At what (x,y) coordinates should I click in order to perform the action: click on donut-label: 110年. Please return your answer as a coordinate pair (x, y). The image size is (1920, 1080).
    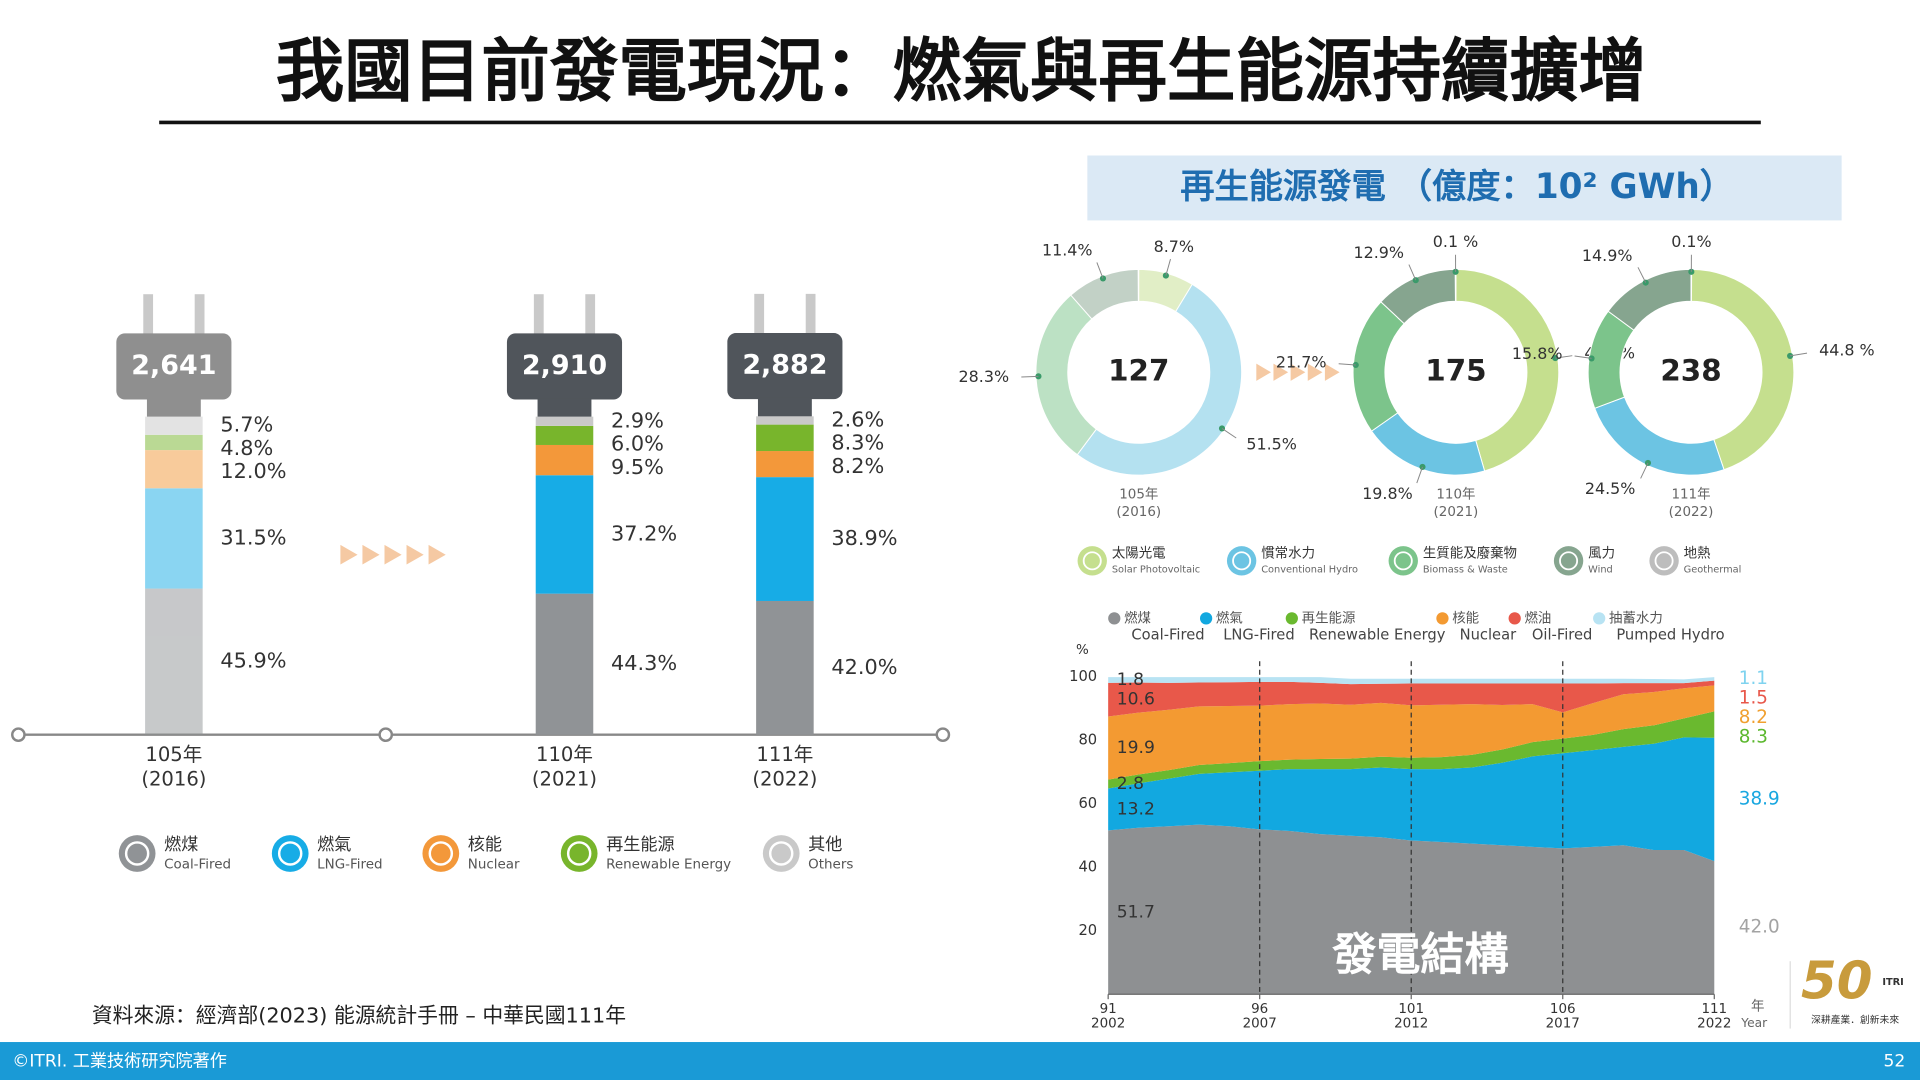
    Looking at the image, I should click on (1455, 495).